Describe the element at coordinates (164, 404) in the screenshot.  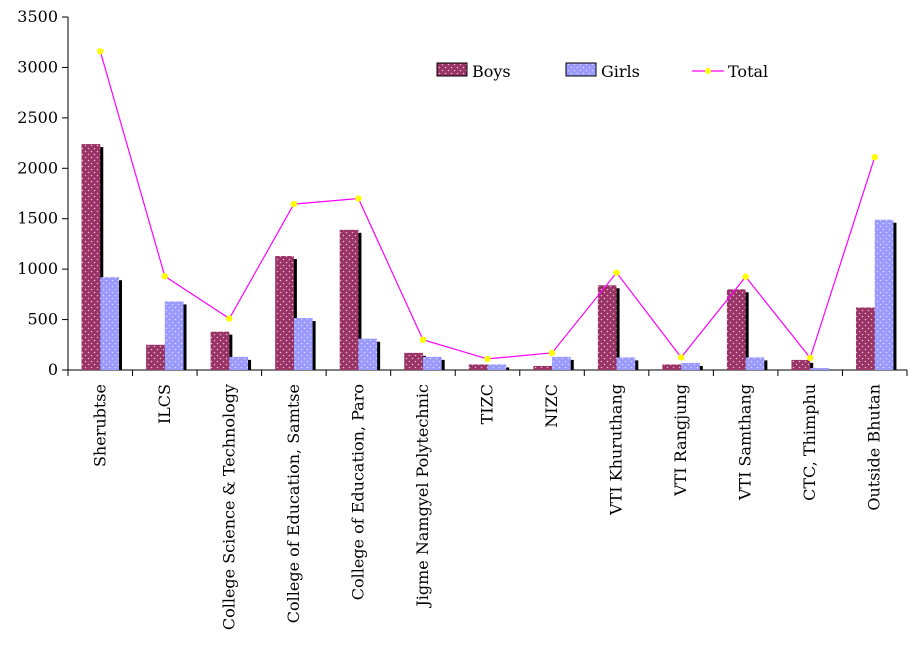
I see `category-label: ILCS` at that location.